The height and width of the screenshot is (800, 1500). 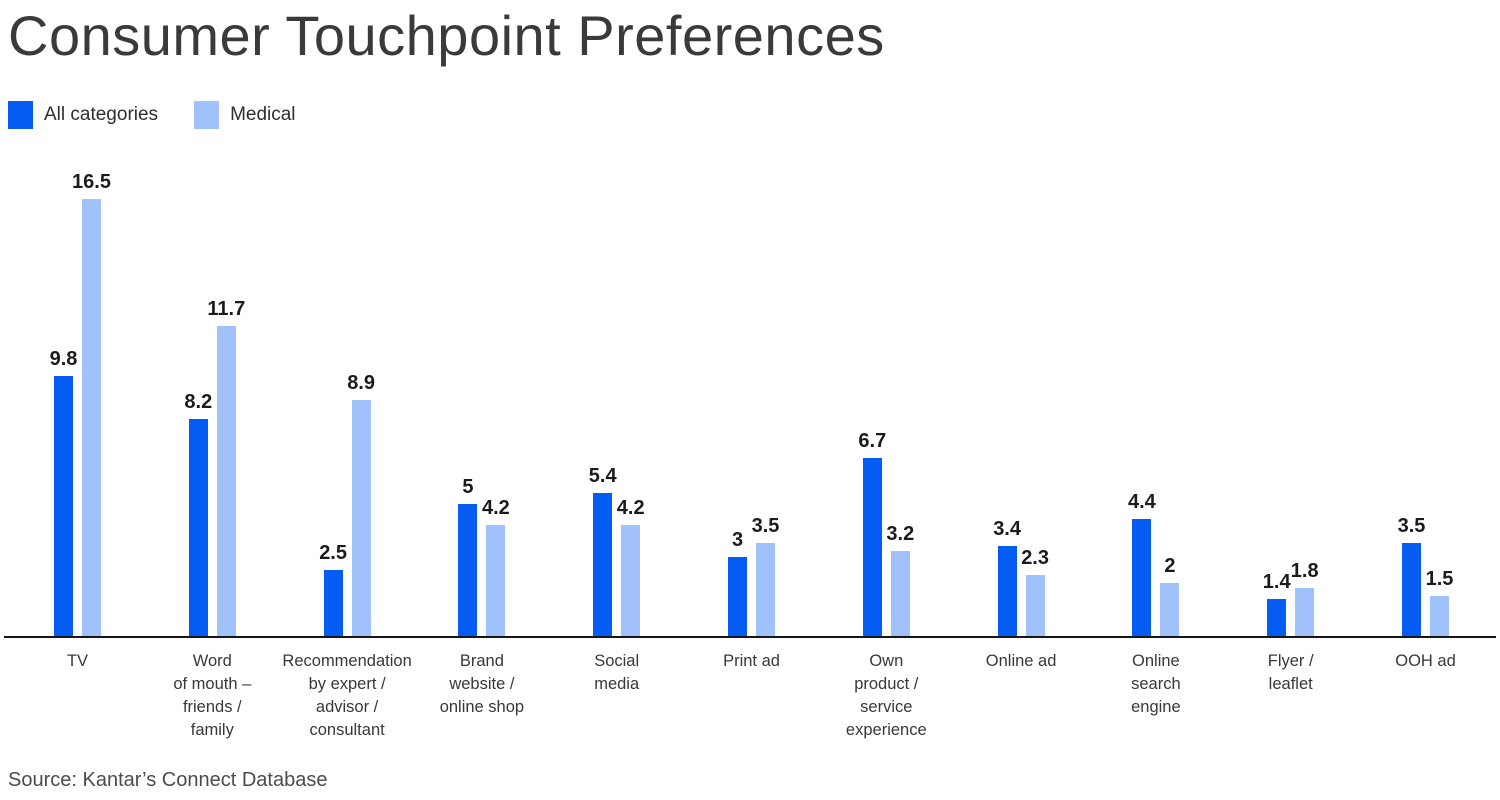 I want to click on bar-group: 3.5 1.5, so click(x=1425, y=575).